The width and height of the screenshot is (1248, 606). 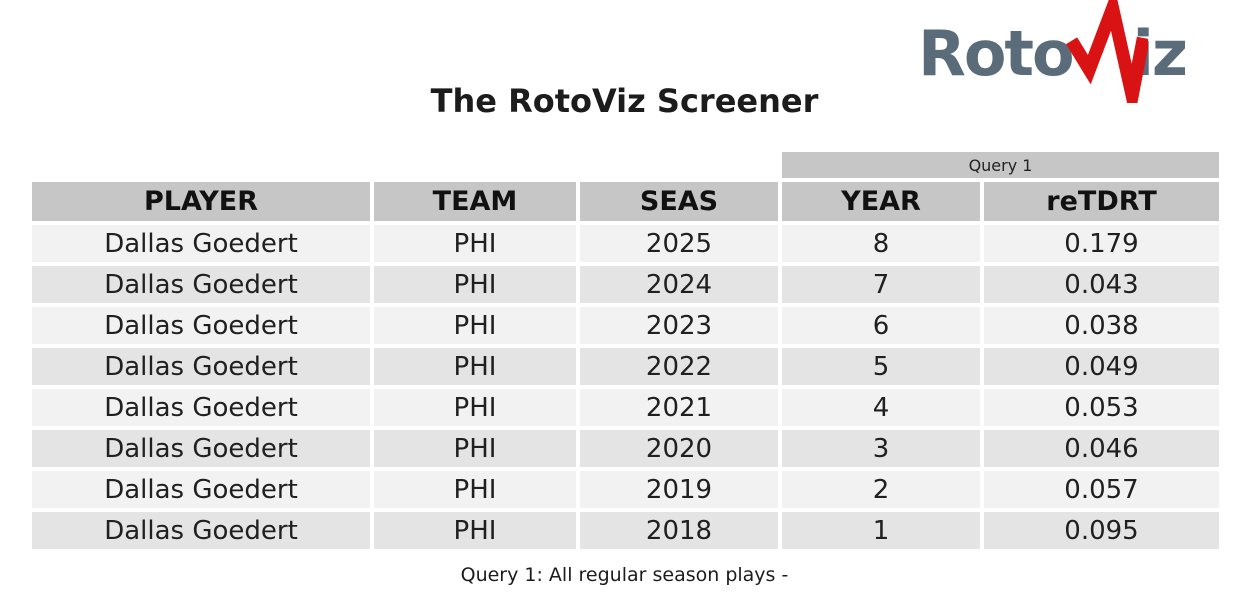 I want to click on table-row: Dallas Goedert PHI 2018 1 0.095, so click(x=626, y=530).